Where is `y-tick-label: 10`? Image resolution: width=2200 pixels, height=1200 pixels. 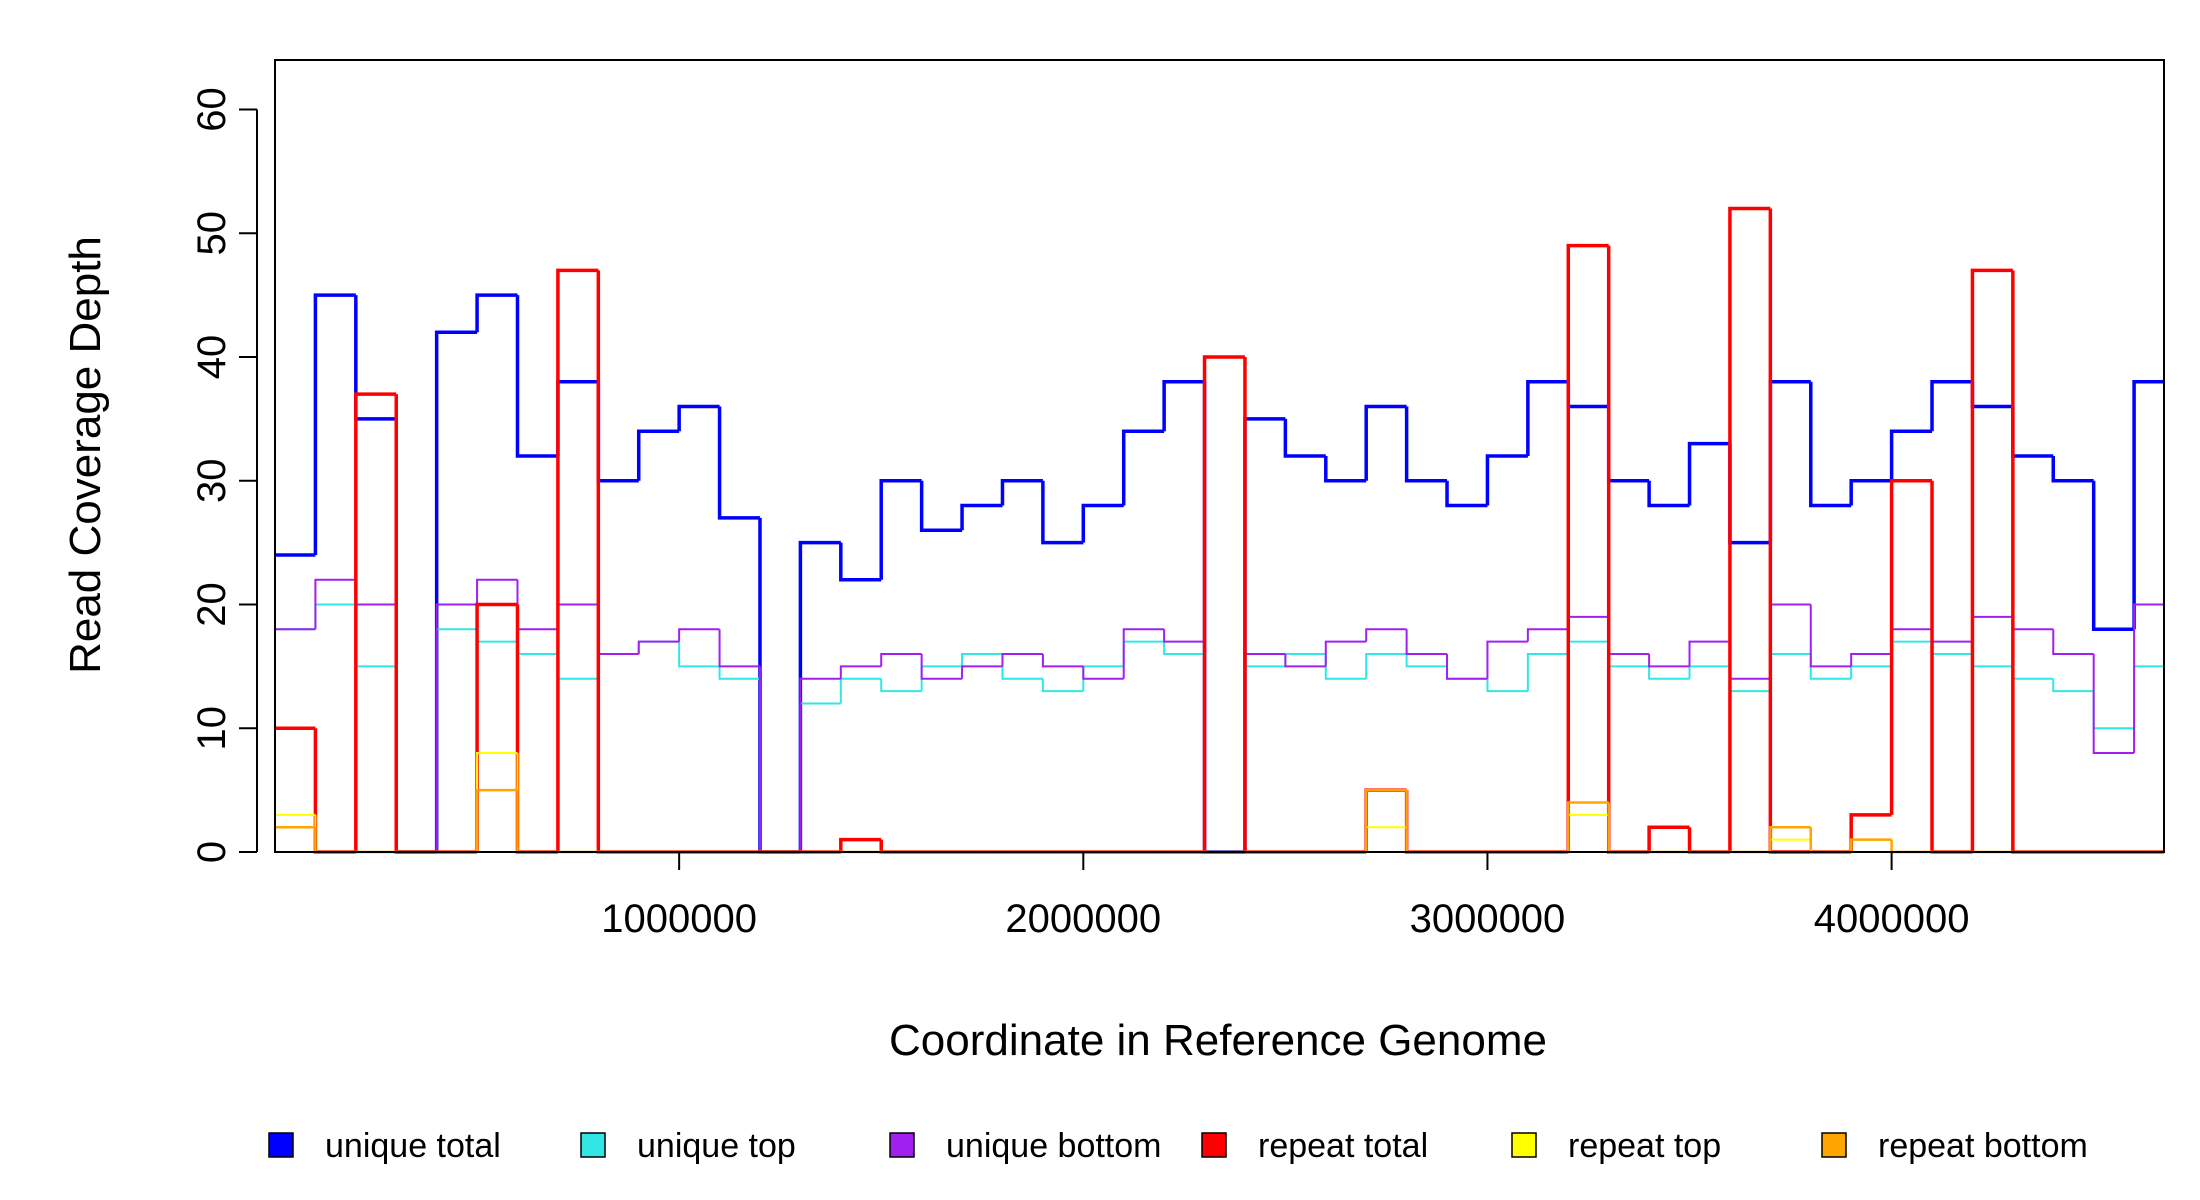
y-tick-label: 10 is located at coordinates (212, 728).